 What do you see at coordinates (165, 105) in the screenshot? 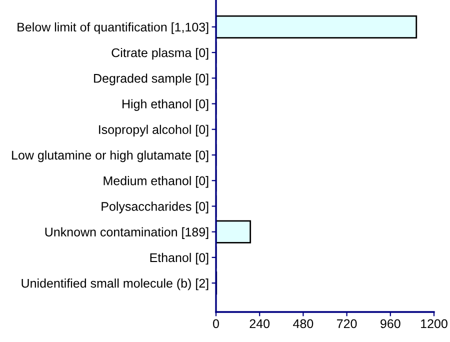
I see `y-tick-label: High ethanol [0]` at bounding box center [165, 105].